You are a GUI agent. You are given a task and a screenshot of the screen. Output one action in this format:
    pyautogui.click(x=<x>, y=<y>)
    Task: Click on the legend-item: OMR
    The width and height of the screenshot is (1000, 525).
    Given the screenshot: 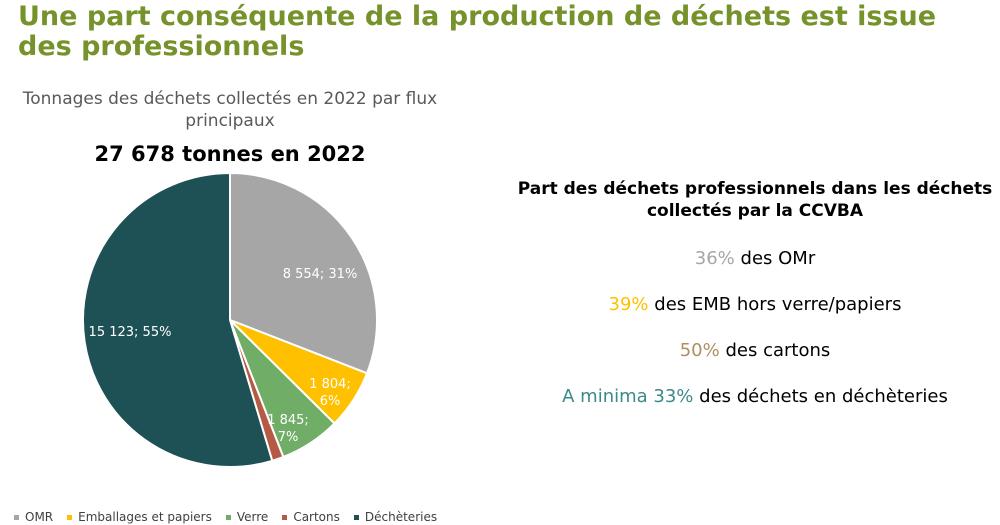 What is the action you would take?
    pyautogui.click(x=33, y=517)
    